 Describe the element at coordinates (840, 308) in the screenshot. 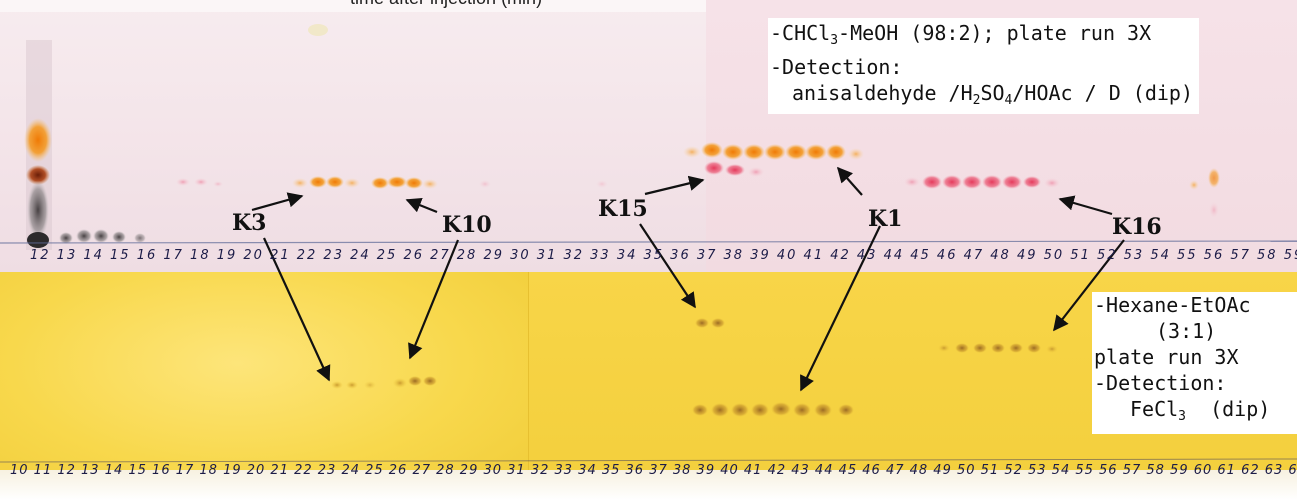

I see `arrow-k1-bottom` at that location.